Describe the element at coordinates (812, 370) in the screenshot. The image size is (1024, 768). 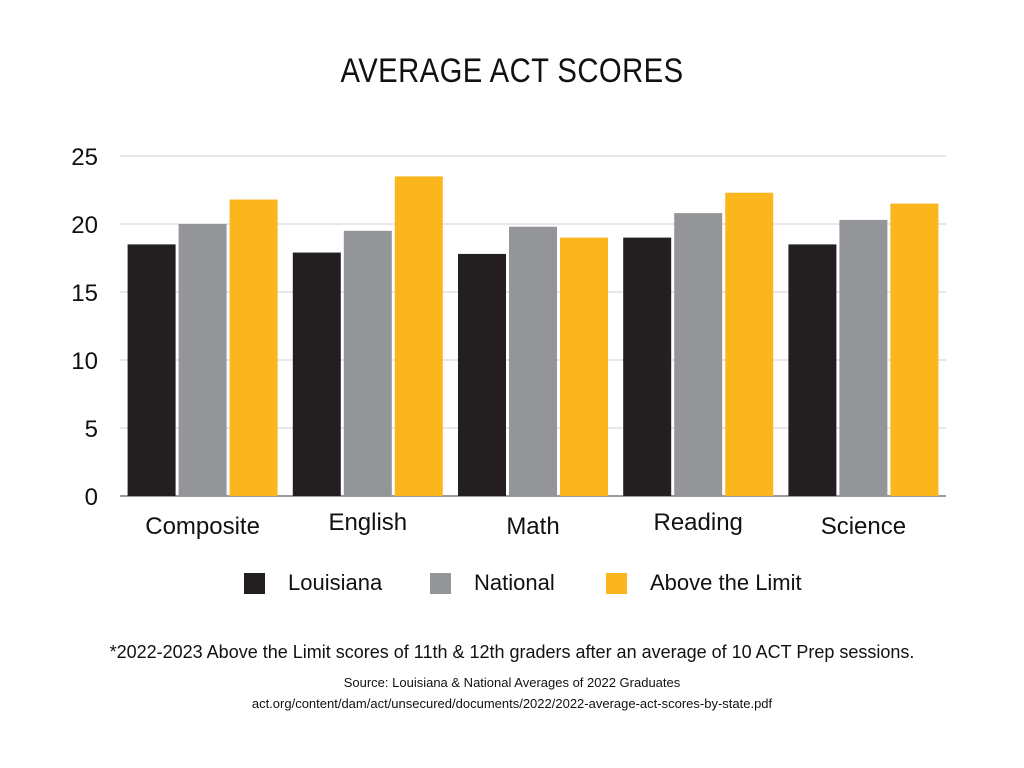
I see `bar-louisiana-science` at that location.